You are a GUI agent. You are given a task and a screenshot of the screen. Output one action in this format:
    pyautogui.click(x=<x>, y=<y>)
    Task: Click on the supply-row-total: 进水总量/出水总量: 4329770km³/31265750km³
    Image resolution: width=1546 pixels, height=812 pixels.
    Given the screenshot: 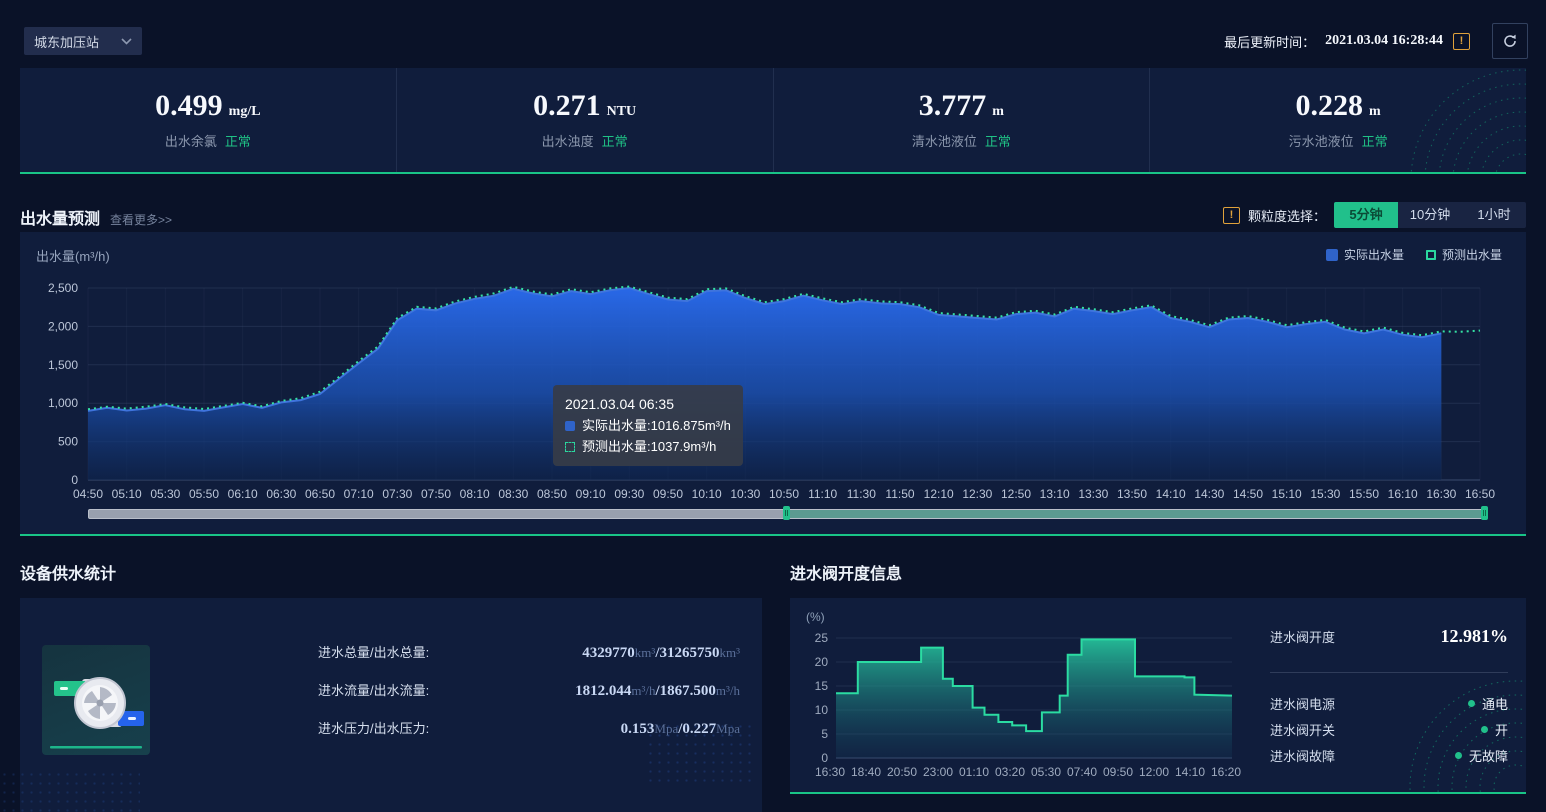 What is the action you would take?
    pyautogui.click(x=529, y=661)
    